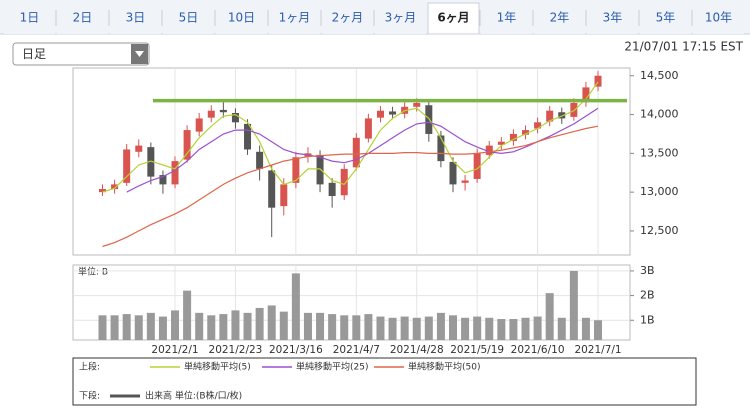 Image resolution: width=750 pixels, height=412 pixels. I want to click on legend-box, so click(384, 381).